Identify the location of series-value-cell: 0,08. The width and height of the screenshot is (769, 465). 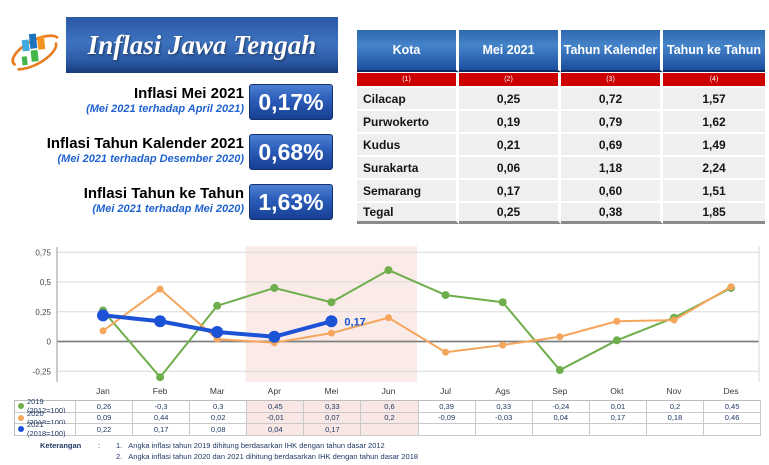
(219, 430).